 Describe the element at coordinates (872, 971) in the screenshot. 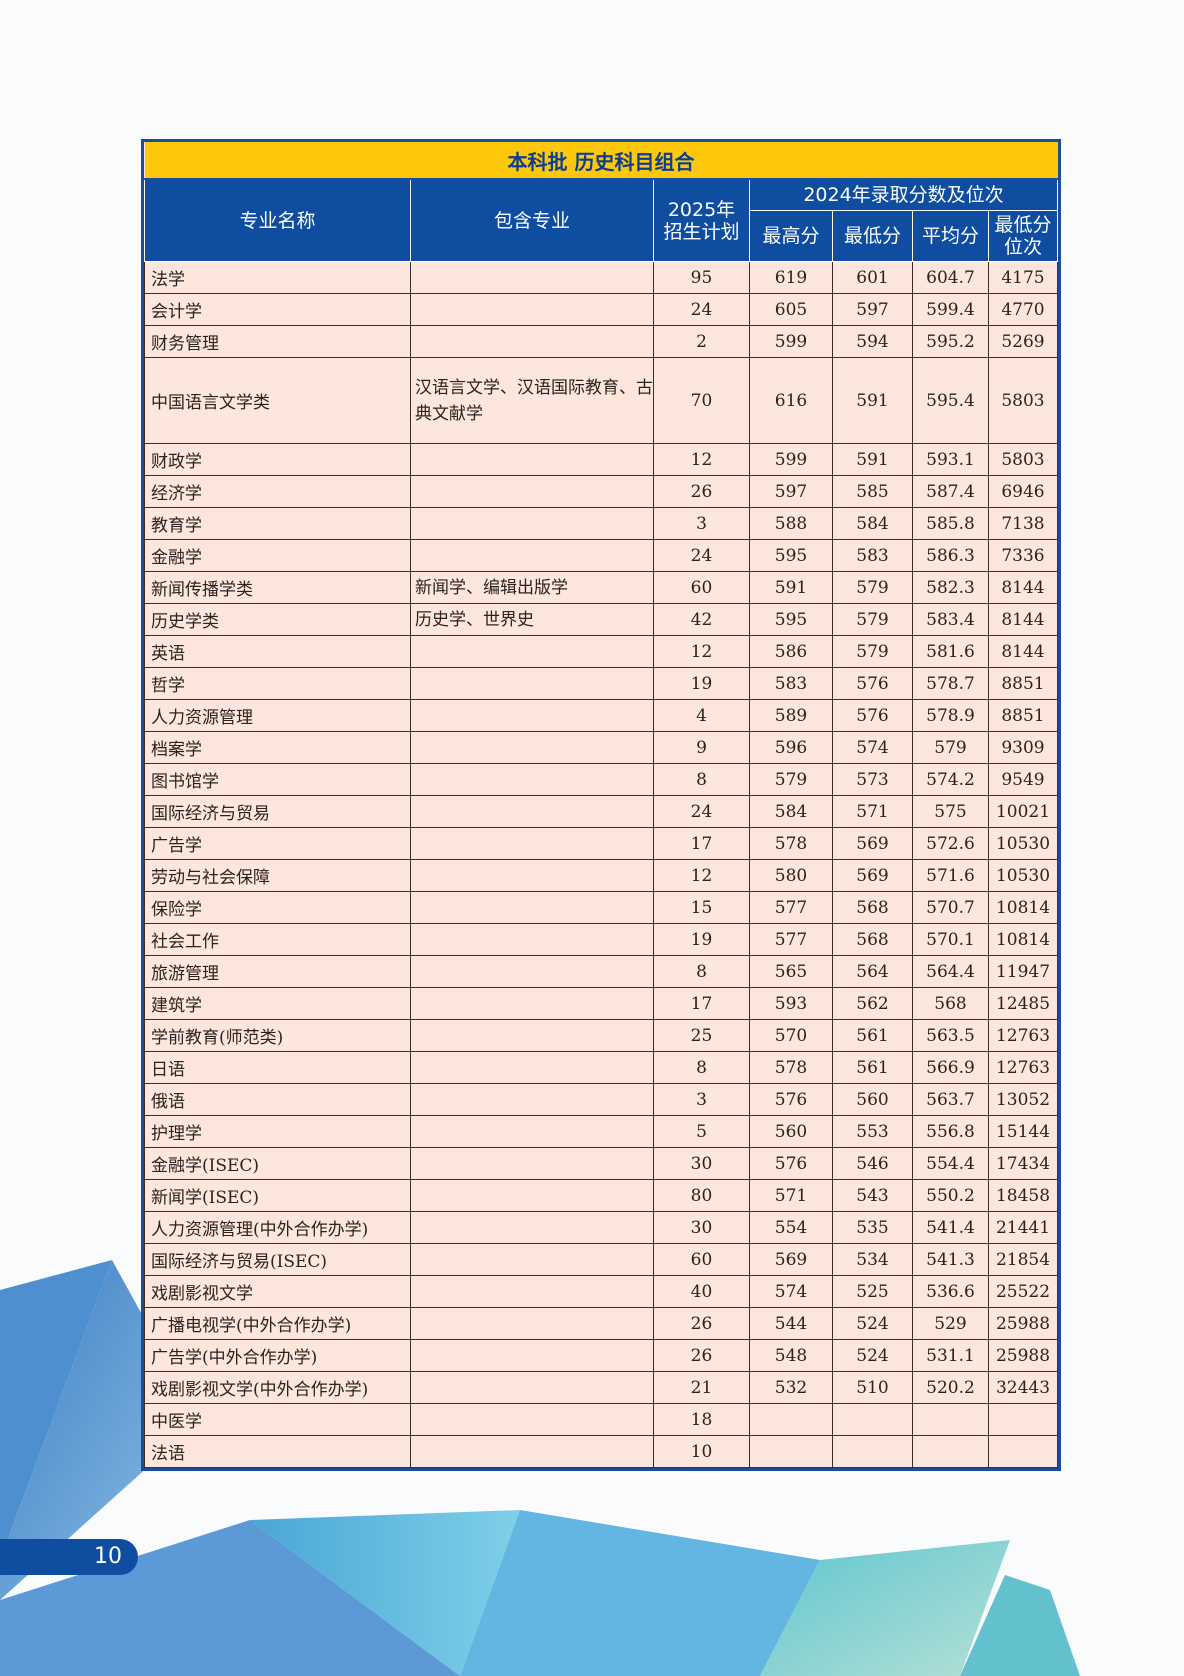

I see `cell-min: 564` at that location.